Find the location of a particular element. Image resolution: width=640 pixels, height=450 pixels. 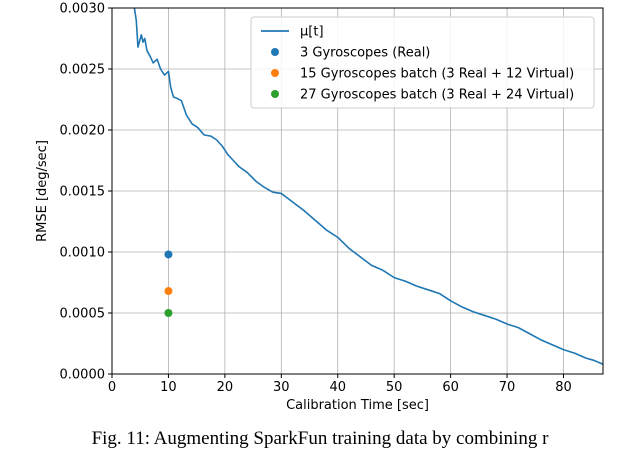

x-tick-label: 70 is located at coordinates (507, 387).